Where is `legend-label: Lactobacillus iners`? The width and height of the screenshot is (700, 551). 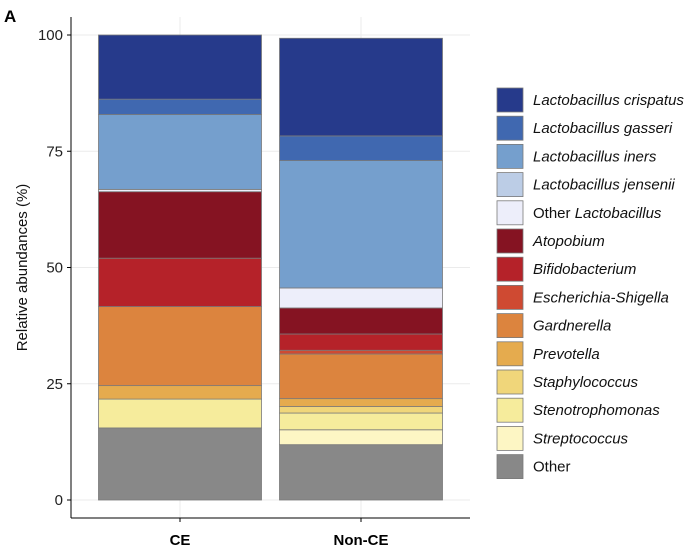
legend-label: Lactobacillus iners is located at coordinates (595, 156).